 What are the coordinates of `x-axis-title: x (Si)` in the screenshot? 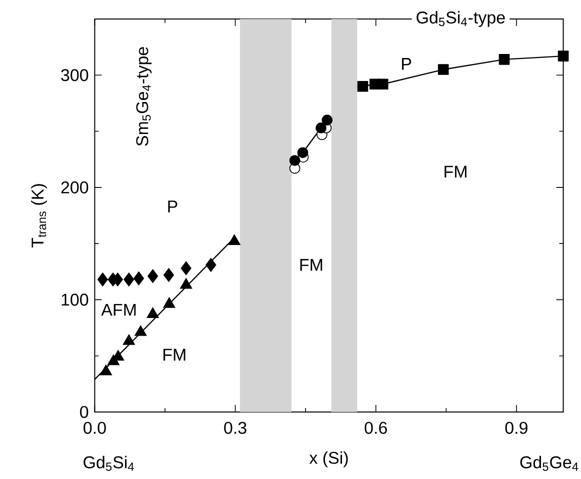 It's located at (328, 459).